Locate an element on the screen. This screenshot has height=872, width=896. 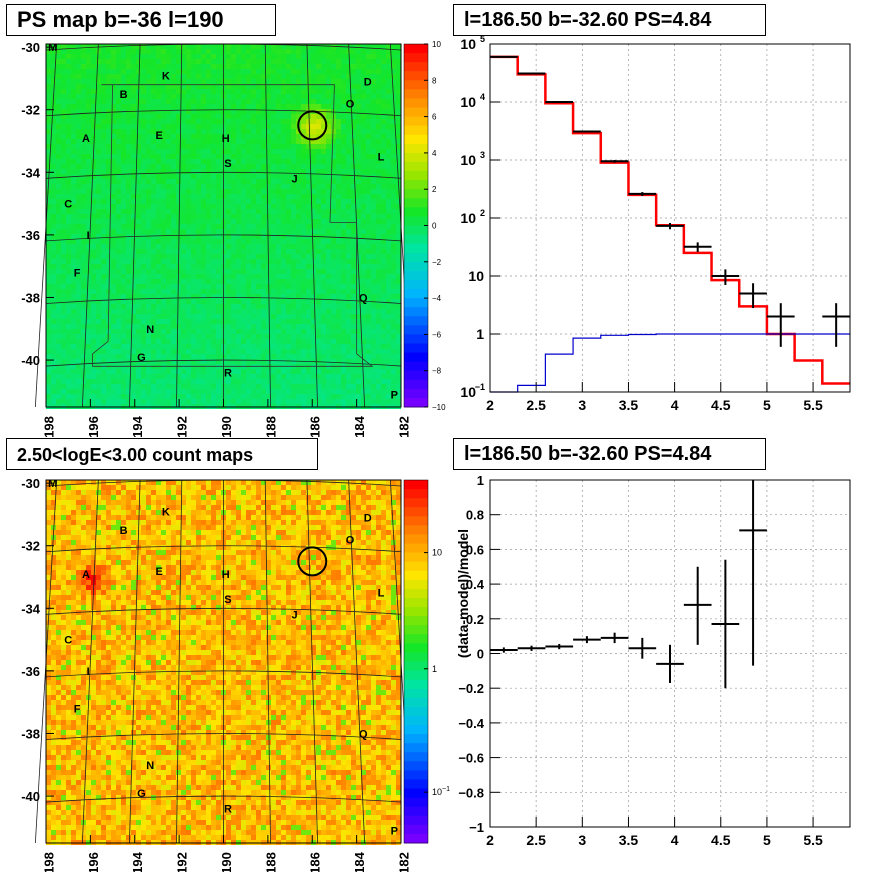
source-circle is located at coordinates (312, 125).